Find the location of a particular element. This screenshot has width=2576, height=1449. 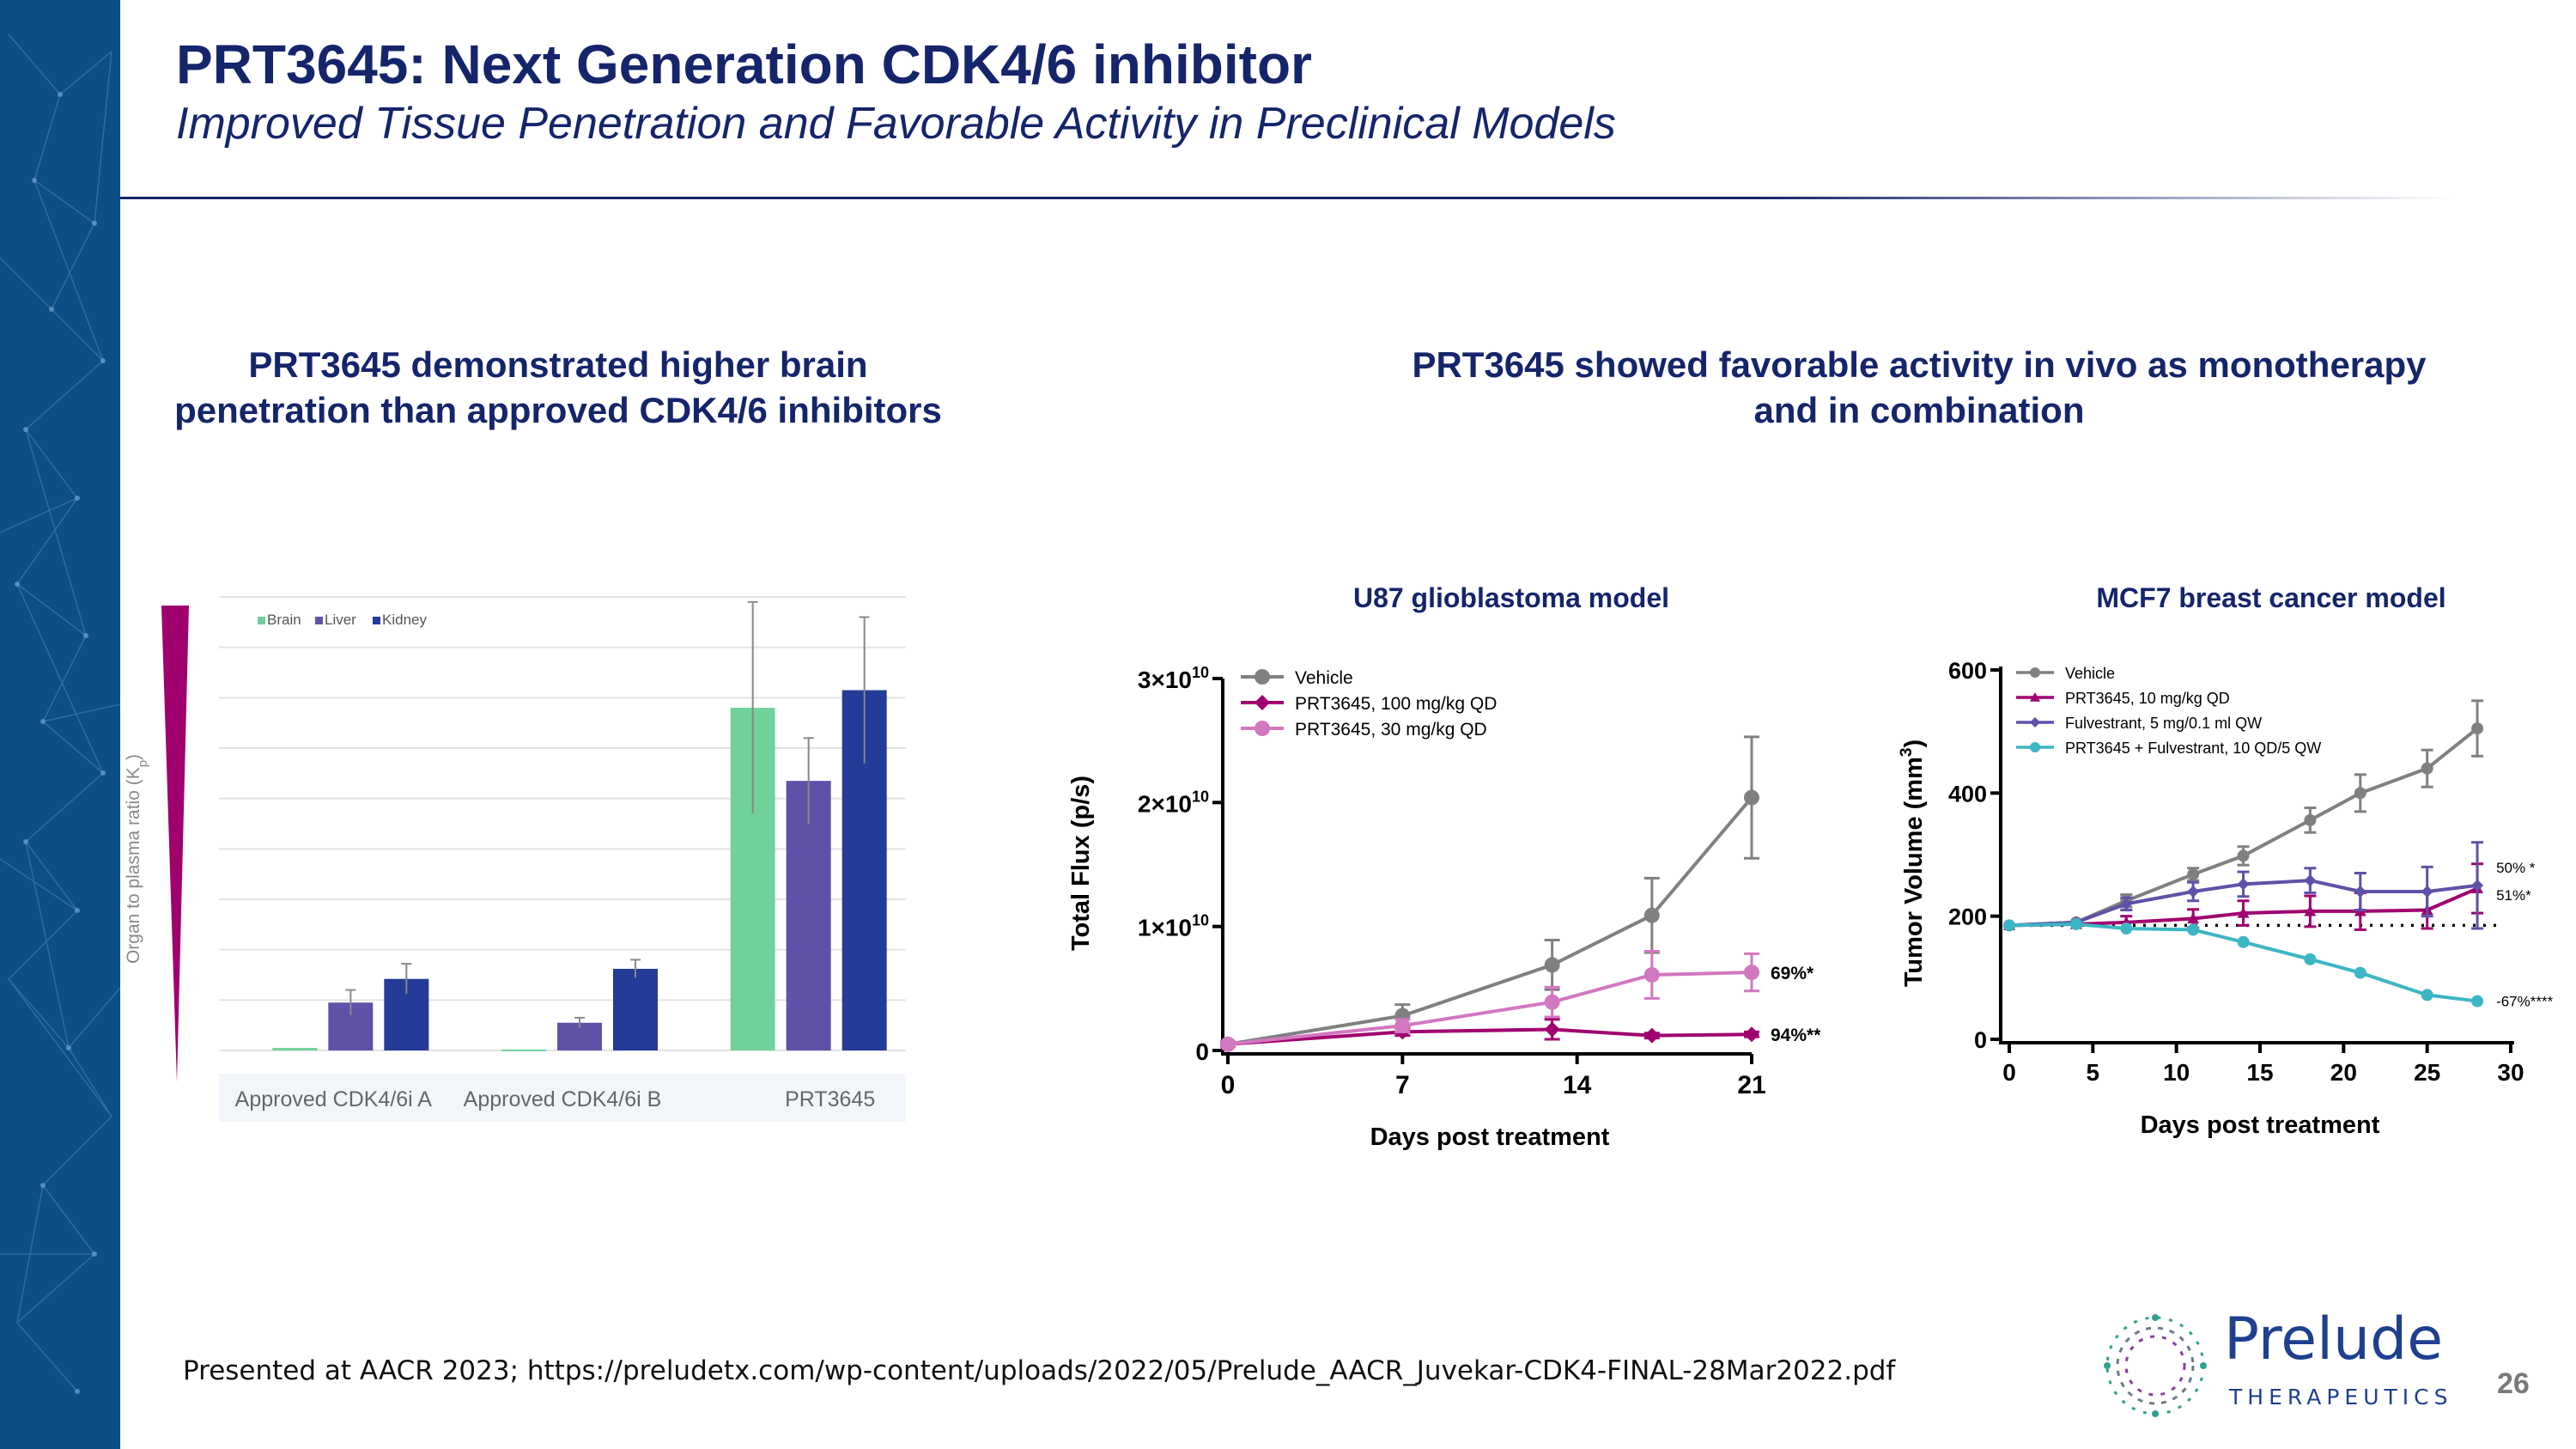

chart-title: U87 glioblastoma model is located at coordinates (1511, 597).